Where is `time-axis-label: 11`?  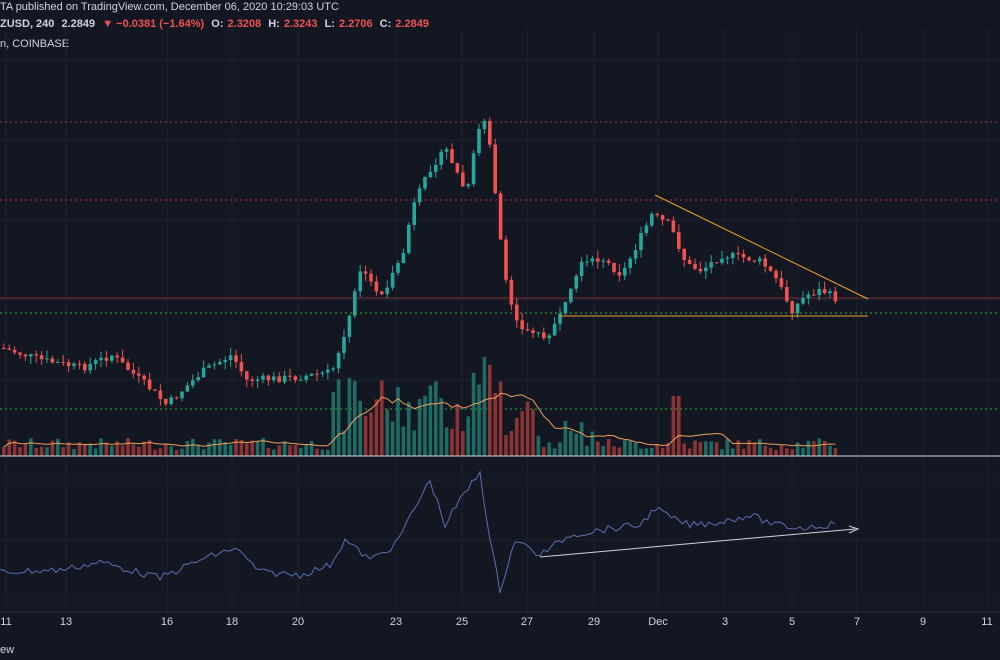 time-axis-label: 11 is located at coordinates (6, 622).